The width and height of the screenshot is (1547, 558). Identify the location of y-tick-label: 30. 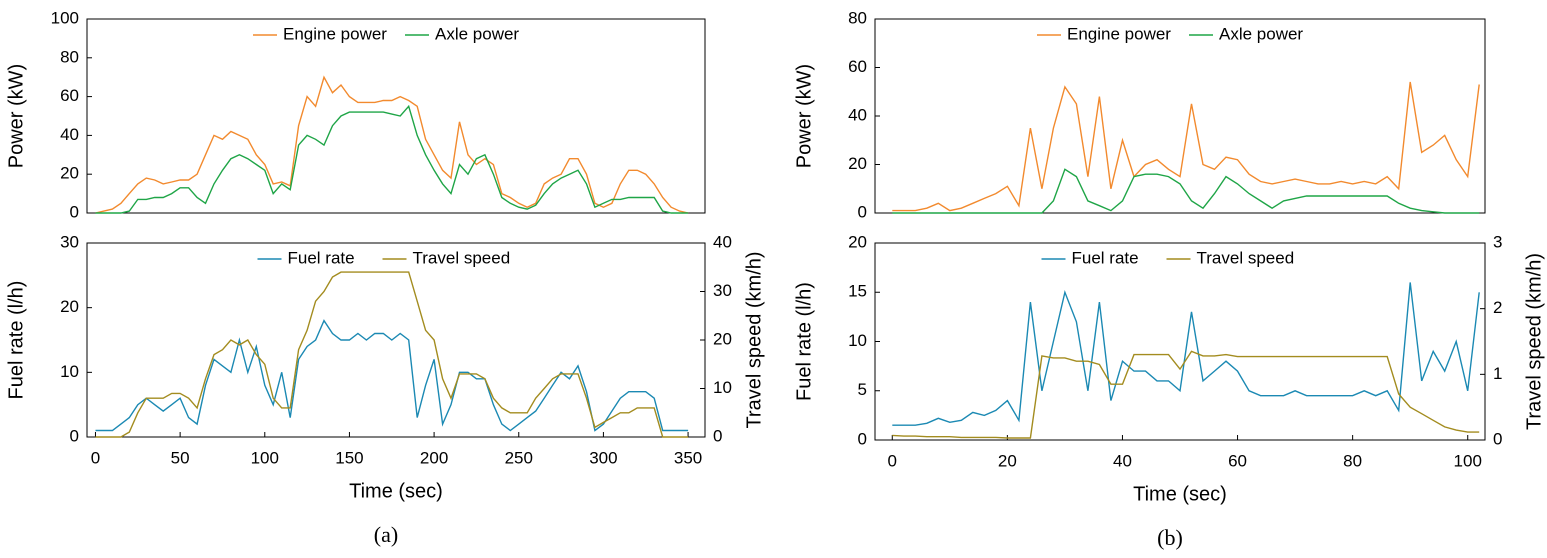
(69, 241).